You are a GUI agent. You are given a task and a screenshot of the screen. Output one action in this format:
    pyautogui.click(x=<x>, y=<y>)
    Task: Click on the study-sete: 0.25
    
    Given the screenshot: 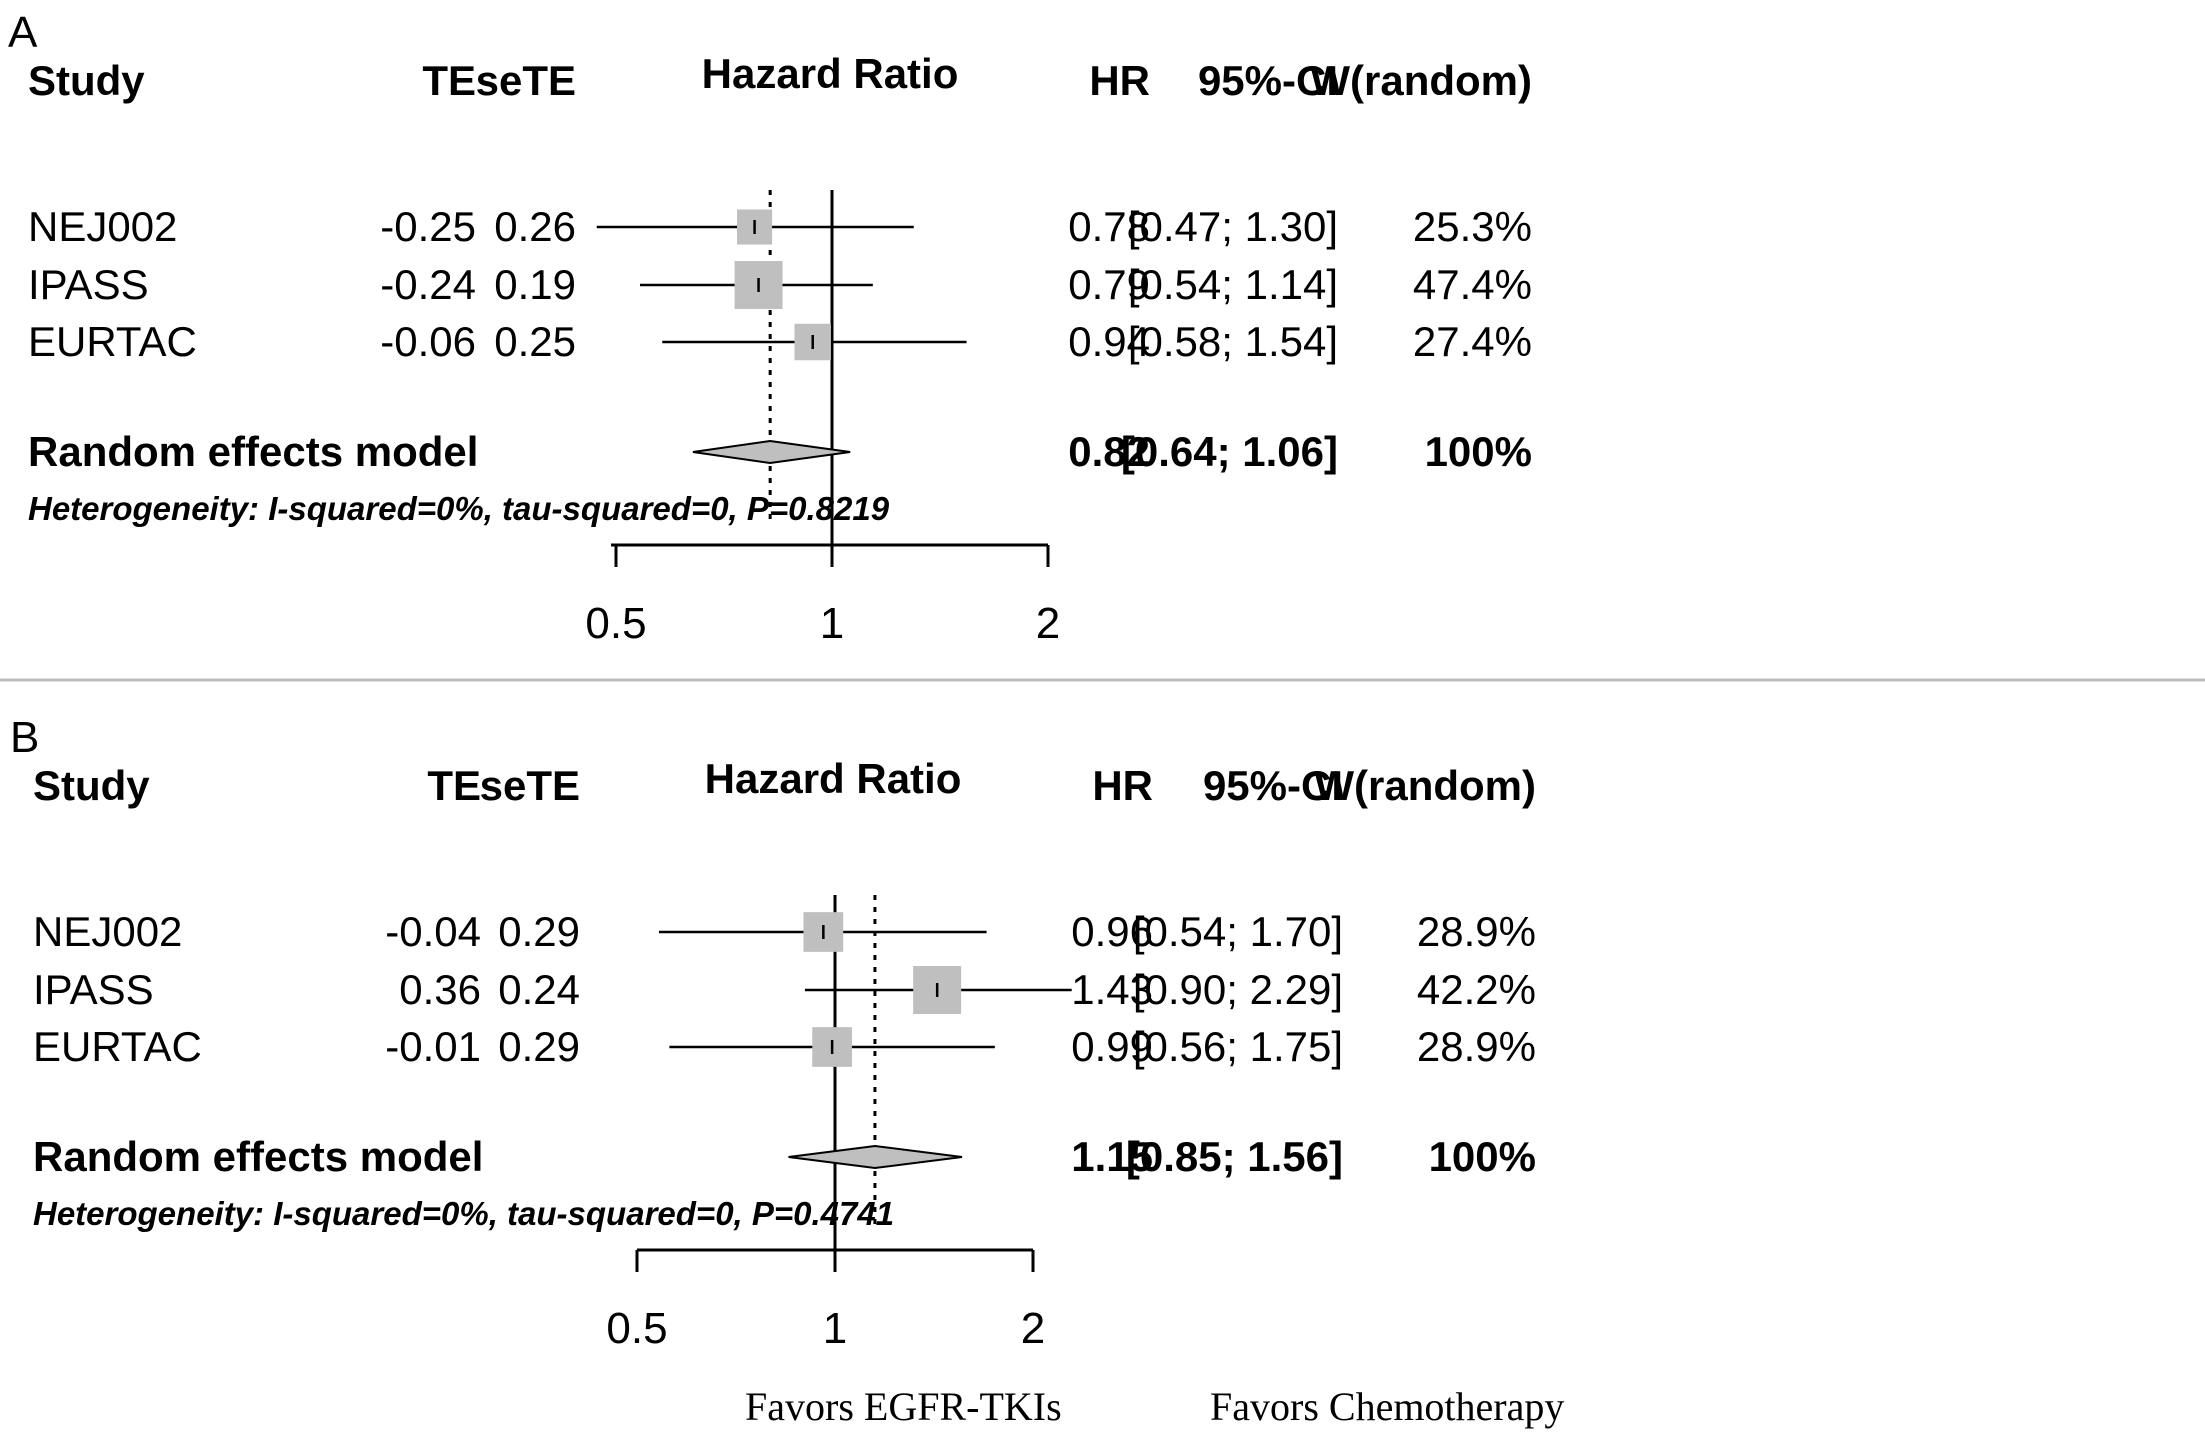 What is the action you would take?
    pyautogui.click(x=535, y=341)
    